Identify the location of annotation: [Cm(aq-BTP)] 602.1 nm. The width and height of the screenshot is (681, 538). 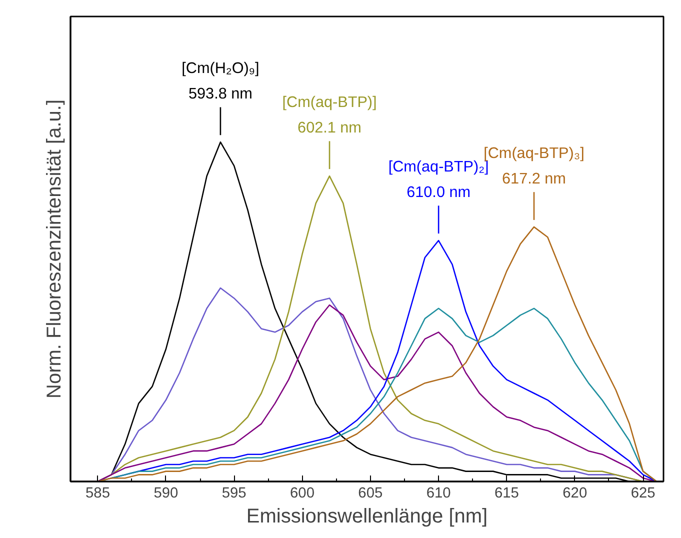
(329, 115).